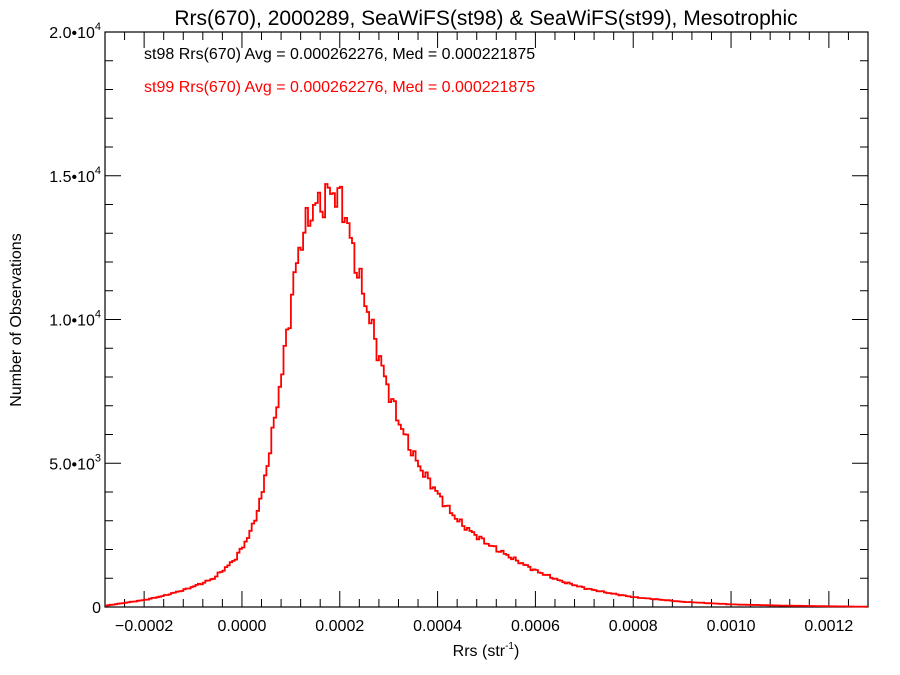 Image resolution: width=900 pixels, height=675 pixels. Describe the element at coordinates (75, 175) in the screenshot. I see `y-tick-label: 1.5•104` at that location.